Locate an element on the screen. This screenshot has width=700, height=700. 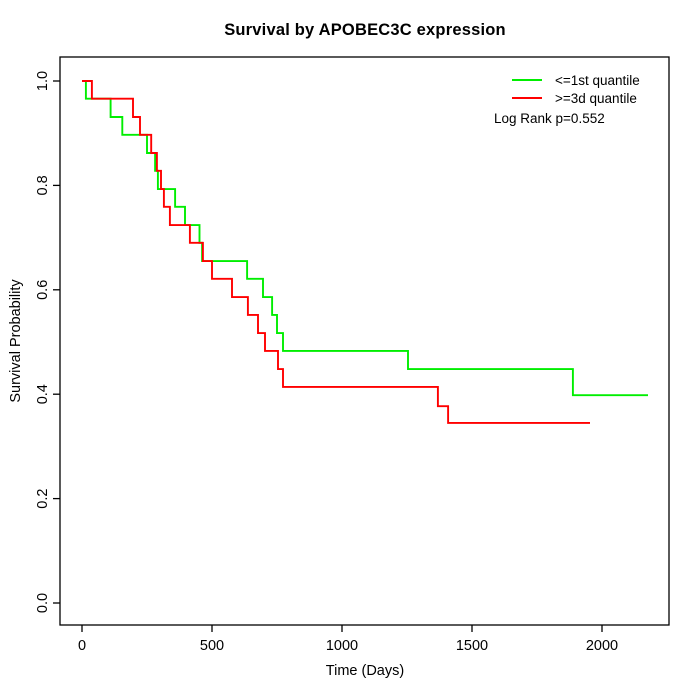
x-tick-label: 1000 is located at coordinates (342, 646).